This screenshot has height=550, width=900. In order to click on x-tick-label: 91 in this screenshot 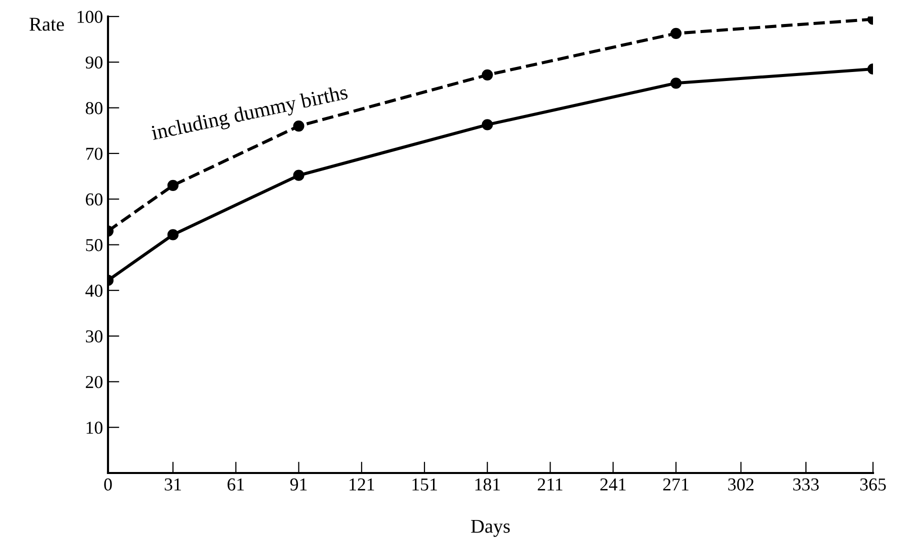, I will do `click(298, 484)`.